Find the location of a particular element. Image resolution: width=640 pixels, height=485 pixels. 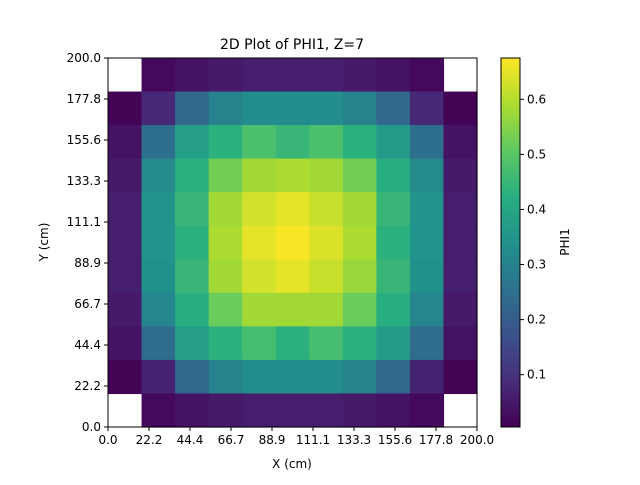

y-tick-label: 111.1 is located at coordinates (84, 222).